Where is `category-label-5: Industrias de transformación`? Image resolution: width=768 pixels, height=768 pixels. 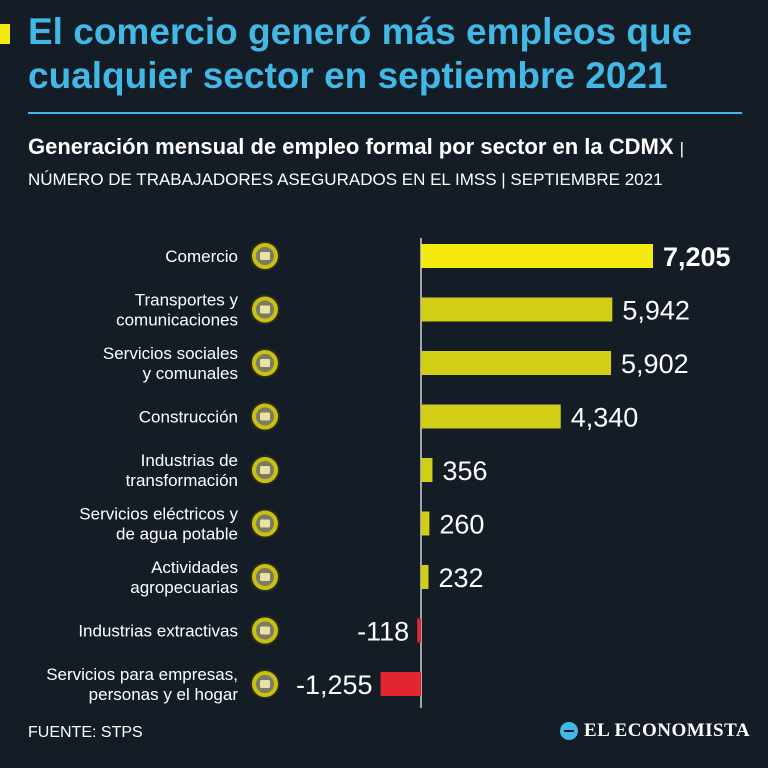 category-label-5: Industrias de transformación is located at coordinates (182, 470).